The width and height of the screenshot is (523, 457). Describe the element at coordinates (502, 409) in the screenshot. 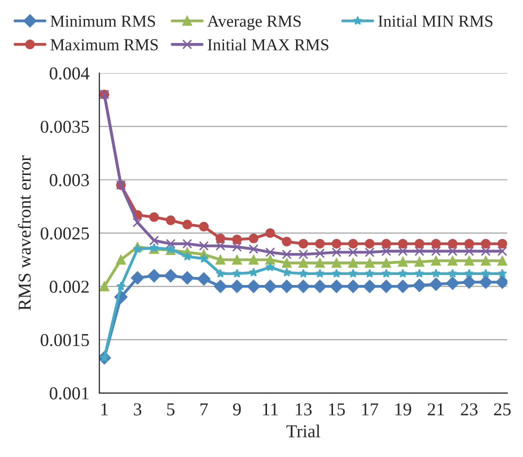

I see `x-tick-label: 25` at that location.